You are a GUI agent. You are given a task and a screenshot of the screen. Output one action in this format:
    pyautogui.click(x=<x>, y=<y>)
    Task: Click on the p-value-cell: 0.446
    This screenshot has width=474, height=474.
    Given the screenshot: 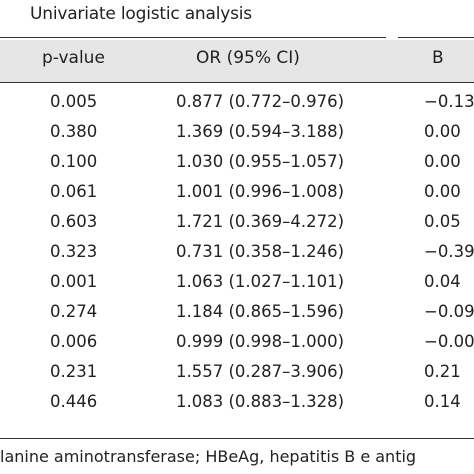 What is the action you would take?
    pyautogui.click(x=74, y=401)
    